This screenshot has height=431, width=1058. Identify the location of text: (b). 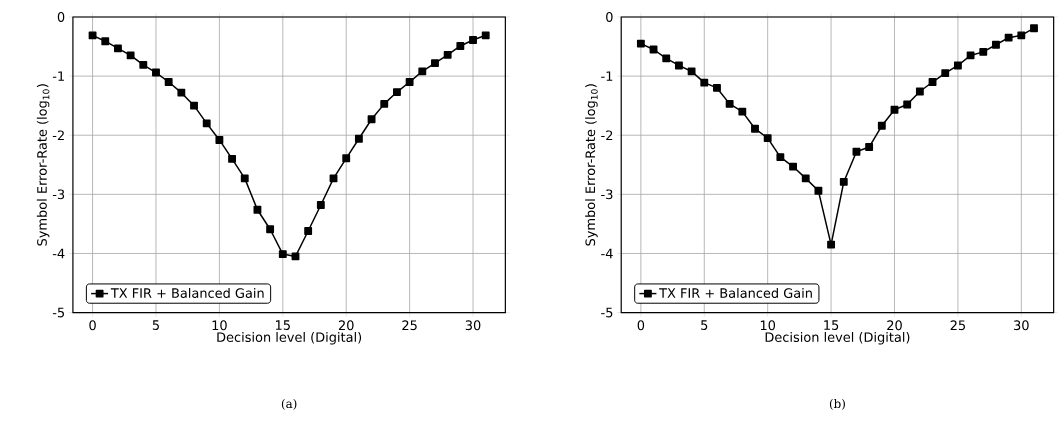
(837, 404).